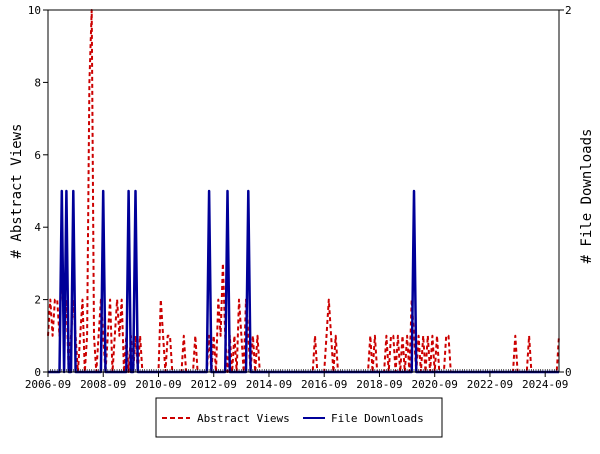  What do you see at coordinates (545, 384) in the screenshot?
I see `x-tick-label: 2024-09` at bounding box center [545, 384].